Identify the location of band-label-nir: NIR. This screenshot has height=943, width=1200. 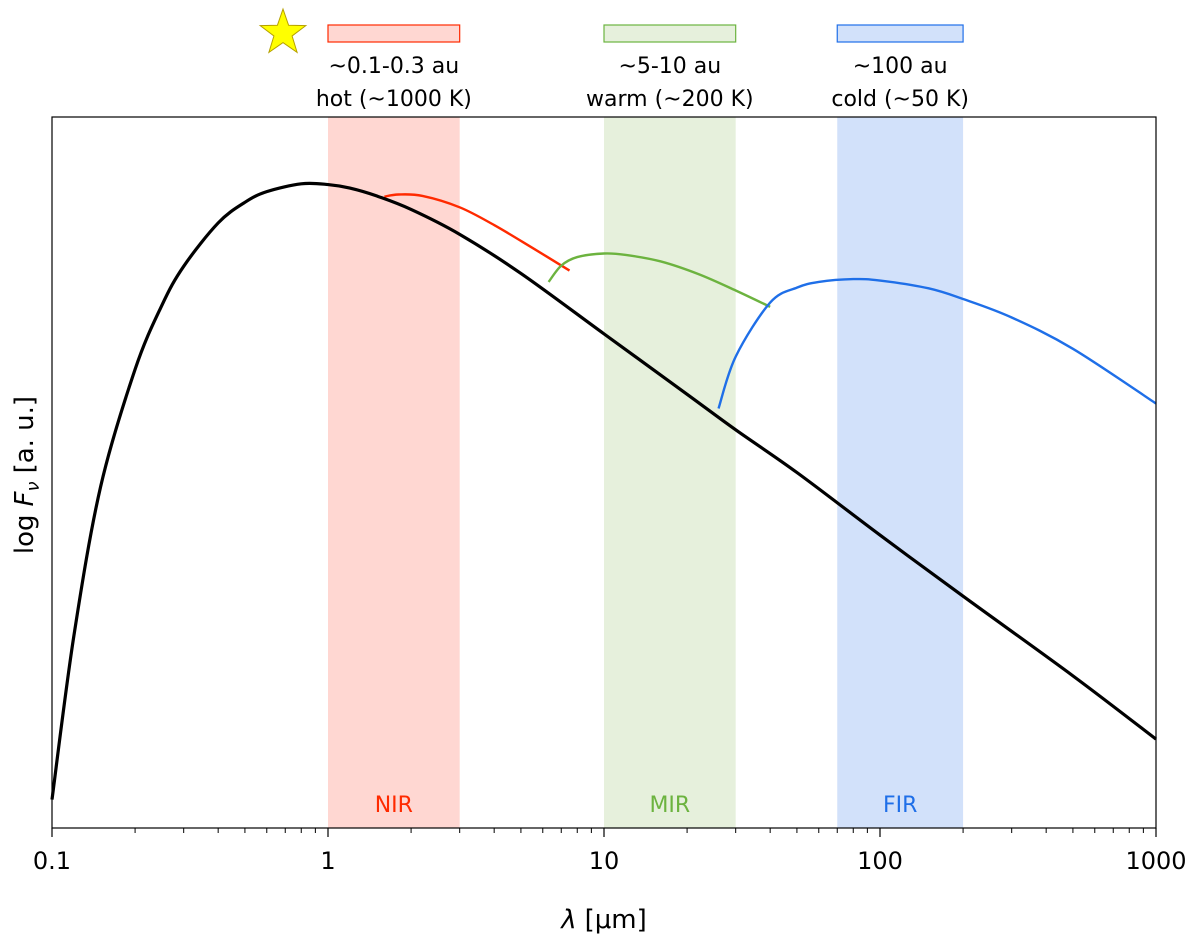
(394, 805).